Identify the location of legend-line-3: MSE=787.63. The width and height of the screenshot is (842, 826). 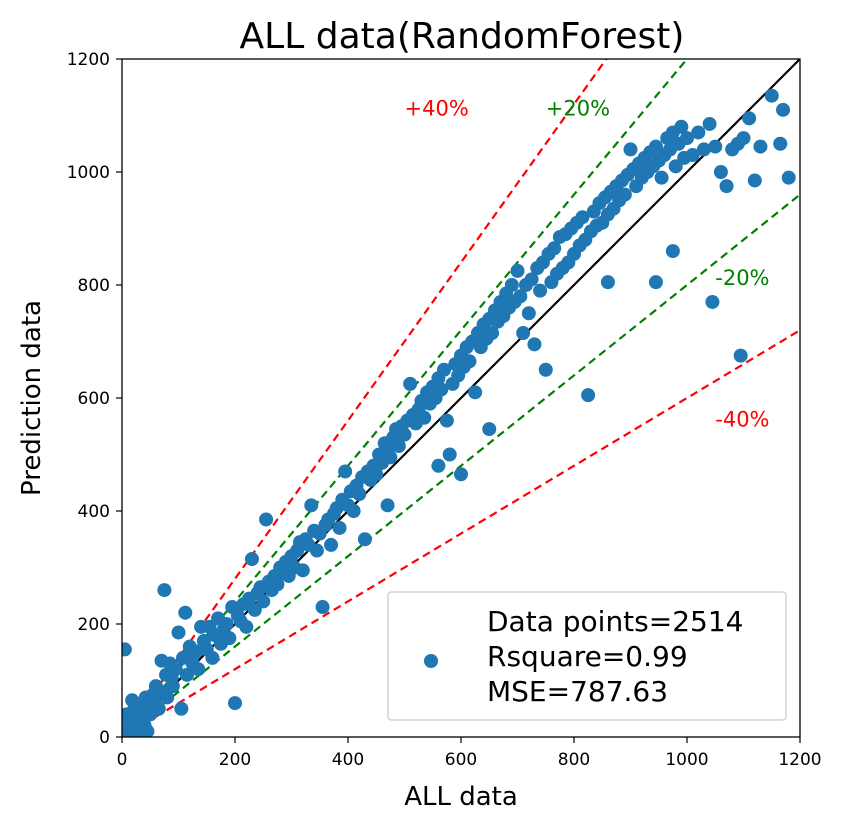
(577, 691).